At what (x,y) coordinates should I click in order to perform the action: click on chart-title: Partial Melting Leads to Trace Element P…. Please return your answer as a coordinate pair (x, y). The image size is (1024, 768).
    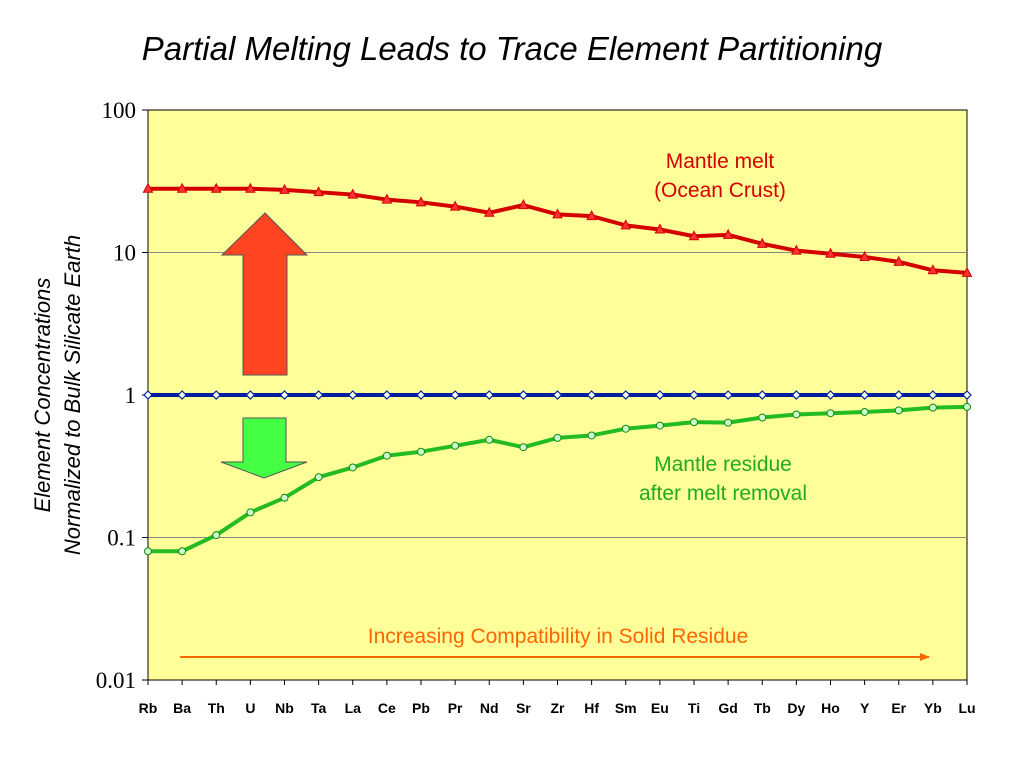
    Looking at the image, I should click on (512, 48).